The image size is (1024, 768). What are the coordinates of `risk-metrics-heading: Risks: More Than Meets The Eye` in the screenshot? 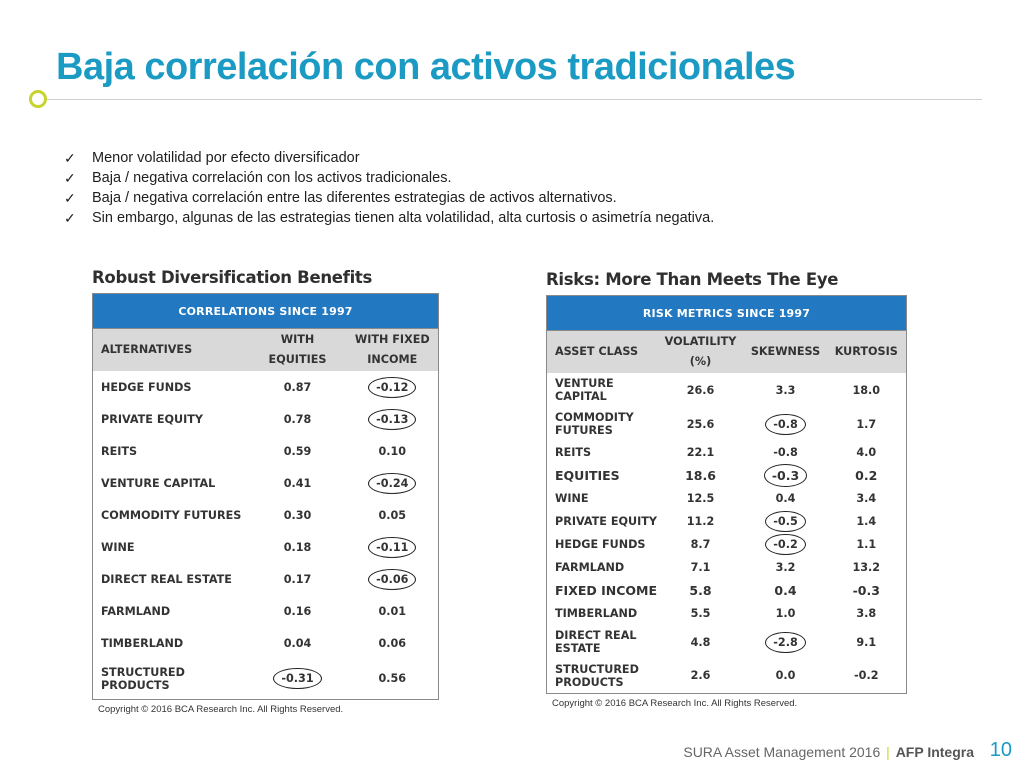 It's located at (692, 279).